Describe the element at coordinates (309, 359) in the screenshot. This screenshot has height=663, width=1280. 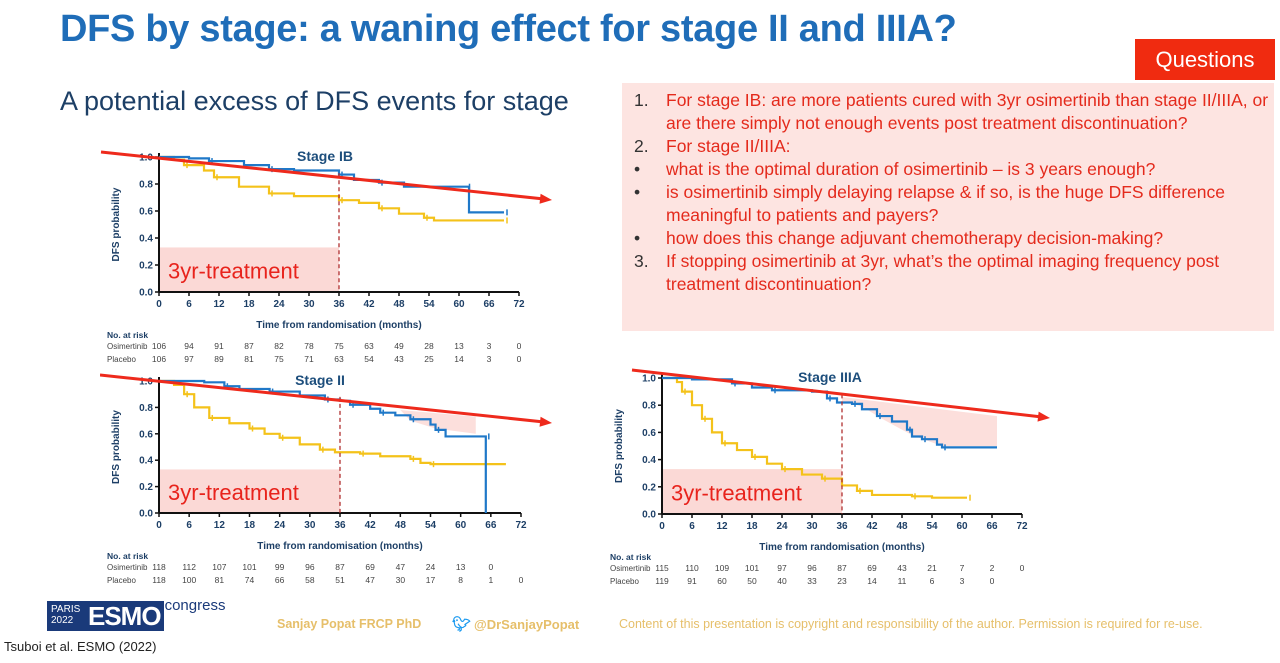
I see `risk-value: 71` at that location.